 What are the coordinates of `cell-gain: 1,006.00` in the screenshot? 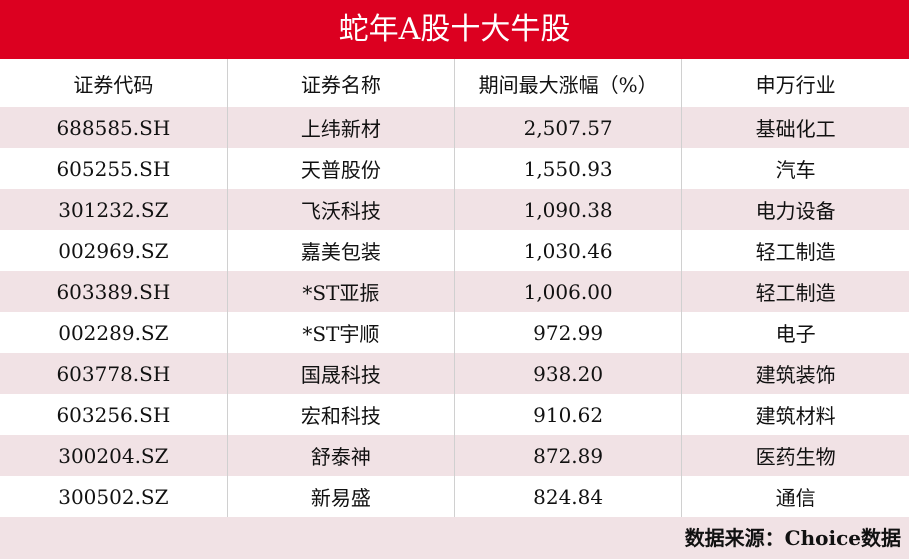 It's located at (567, 291).